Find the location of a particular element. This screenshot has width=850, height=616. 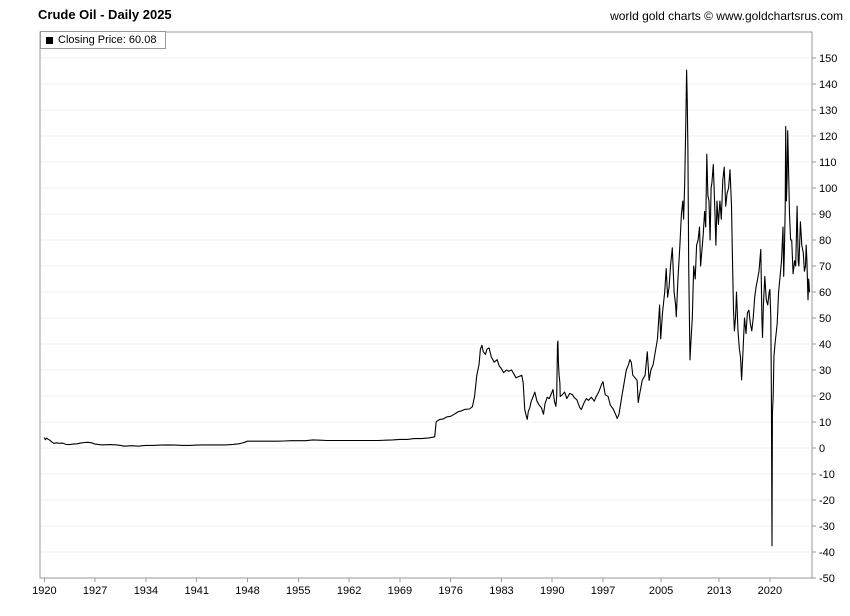

y-tick-label: 70 is located at coordinates (825, 267).